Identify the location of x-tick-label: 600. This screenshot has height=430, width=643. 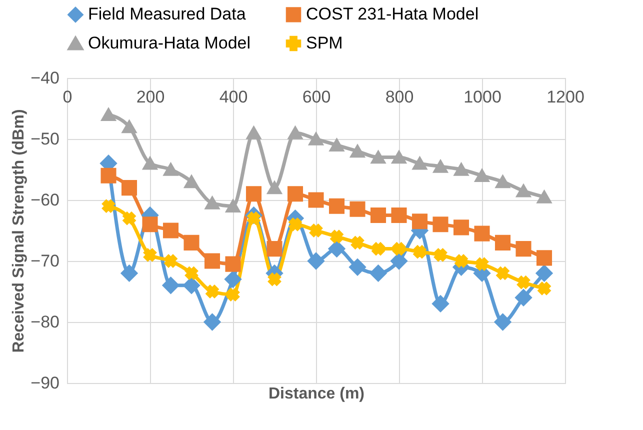
(316, 97).